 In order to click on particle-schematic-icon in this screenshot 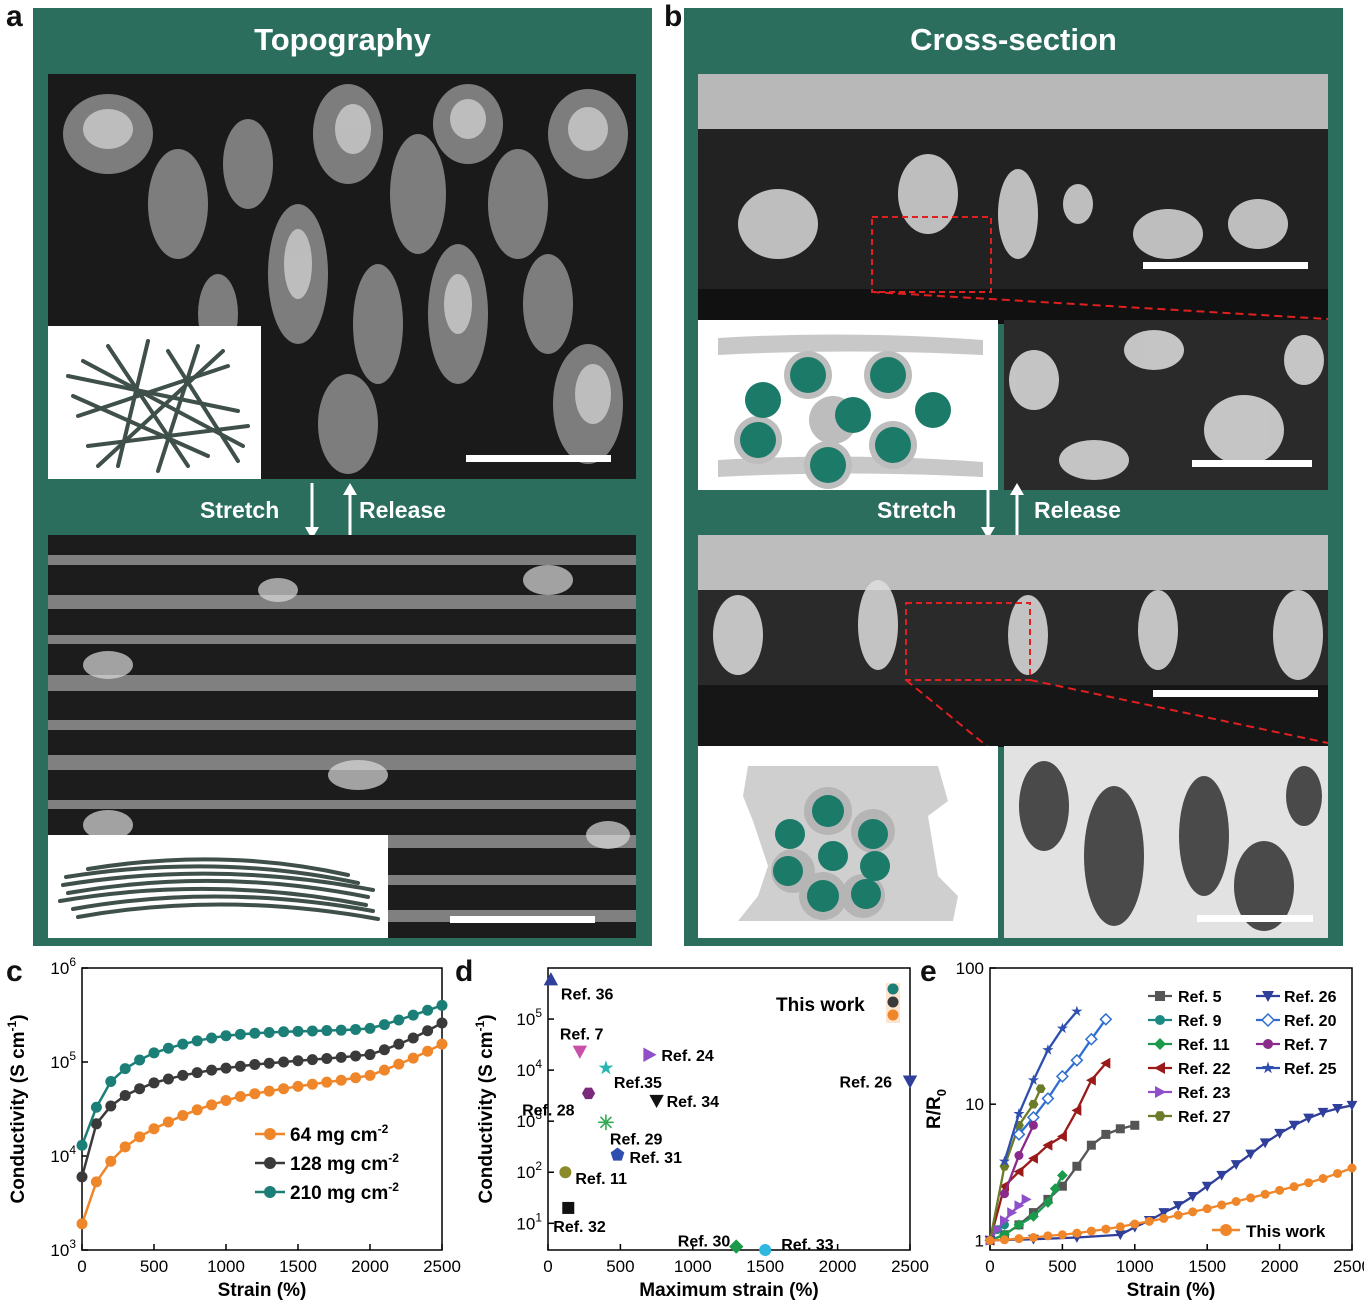, I will do `click(848, 843)`.